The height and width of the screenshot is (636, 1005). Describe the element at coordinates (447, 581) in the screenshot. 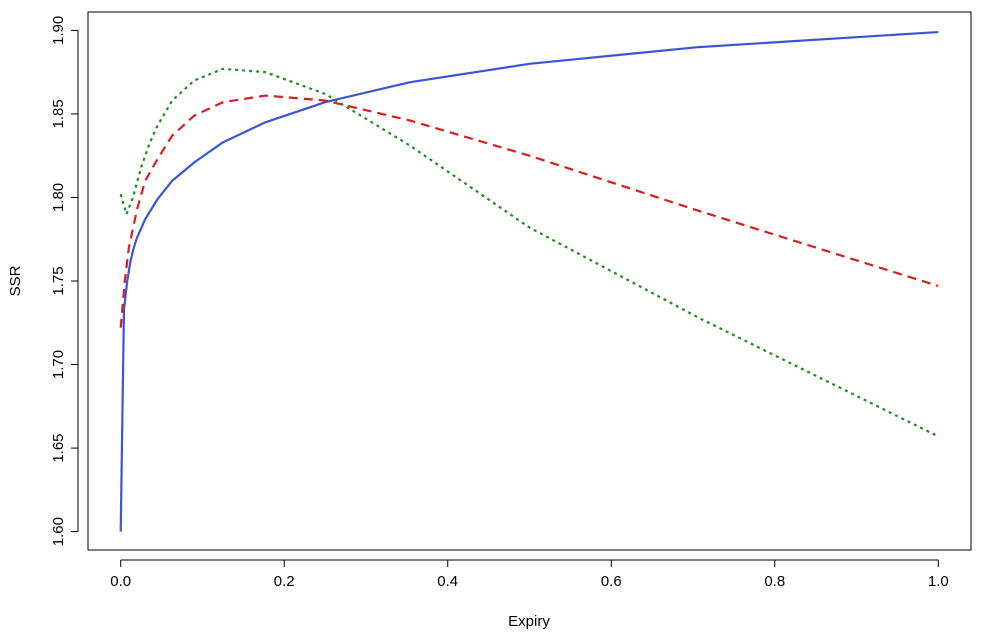

I see `x-tick-label: 0.4` at that location.